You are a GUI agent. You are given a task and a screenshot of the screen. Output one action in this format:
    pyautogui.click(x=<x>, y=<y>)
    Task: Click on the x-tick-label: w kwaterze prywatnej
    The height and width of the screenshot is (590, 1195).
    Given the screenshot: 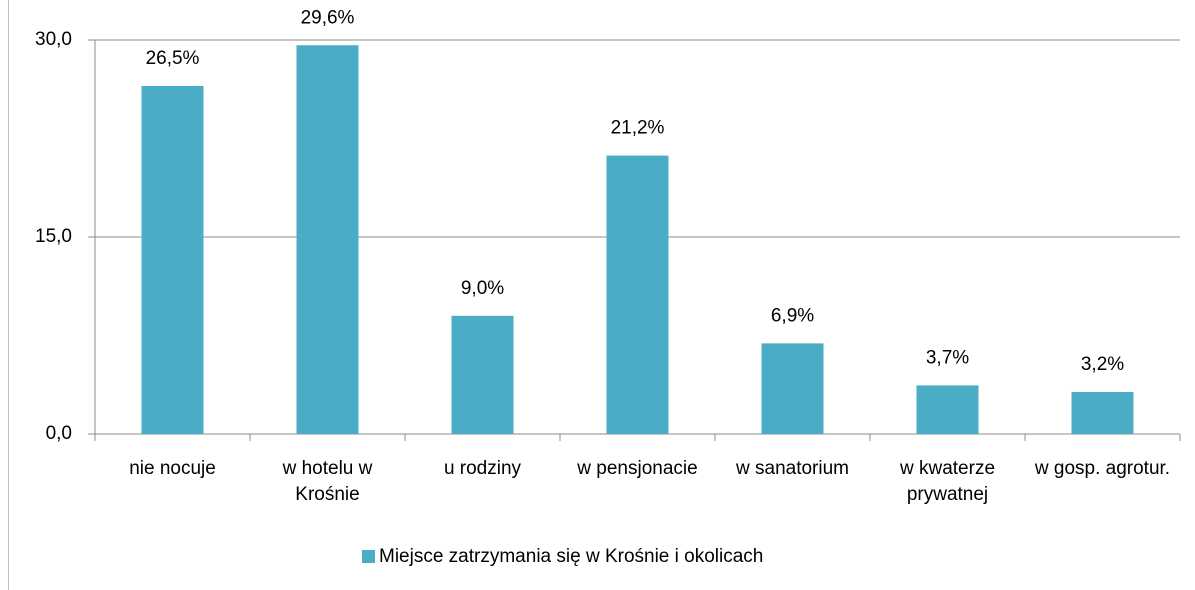 What is the action you would take?
    pyautogui.click(x=947, y=481)
    